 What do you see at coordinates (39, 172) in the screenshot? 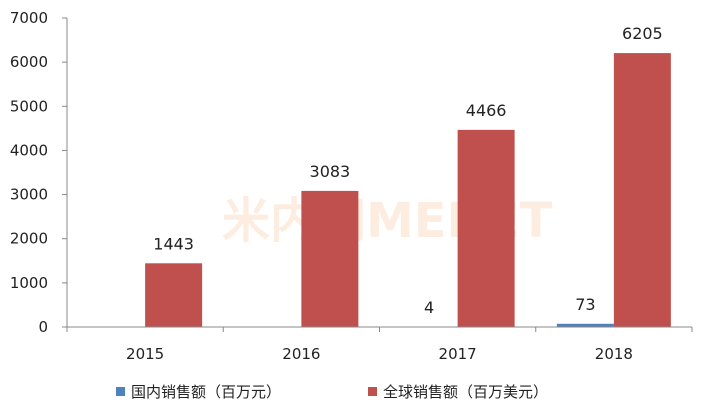
I see `y-axis: 0 1000 2000 3000 4000 5000 6000 7000` at bounding box center [39, 172].